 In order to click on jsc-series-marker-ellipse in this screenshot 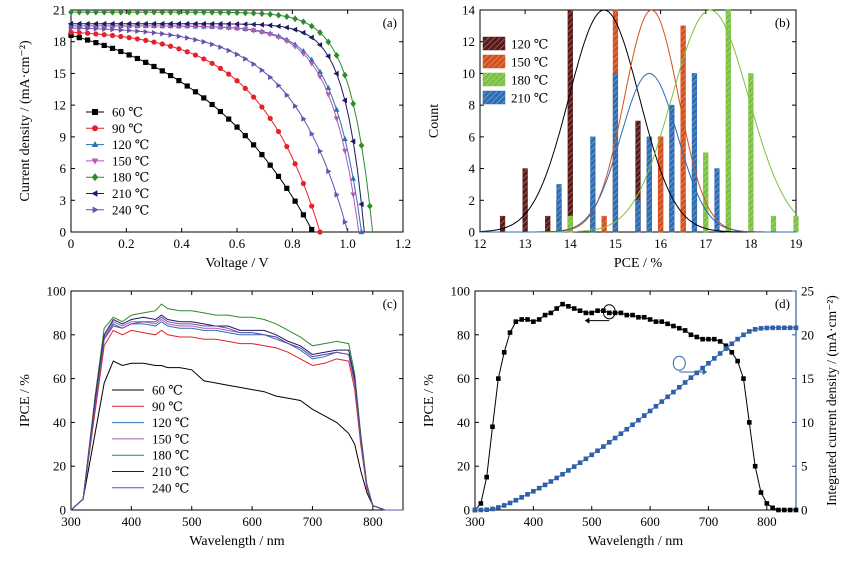, I will do `click(679, 363)`.